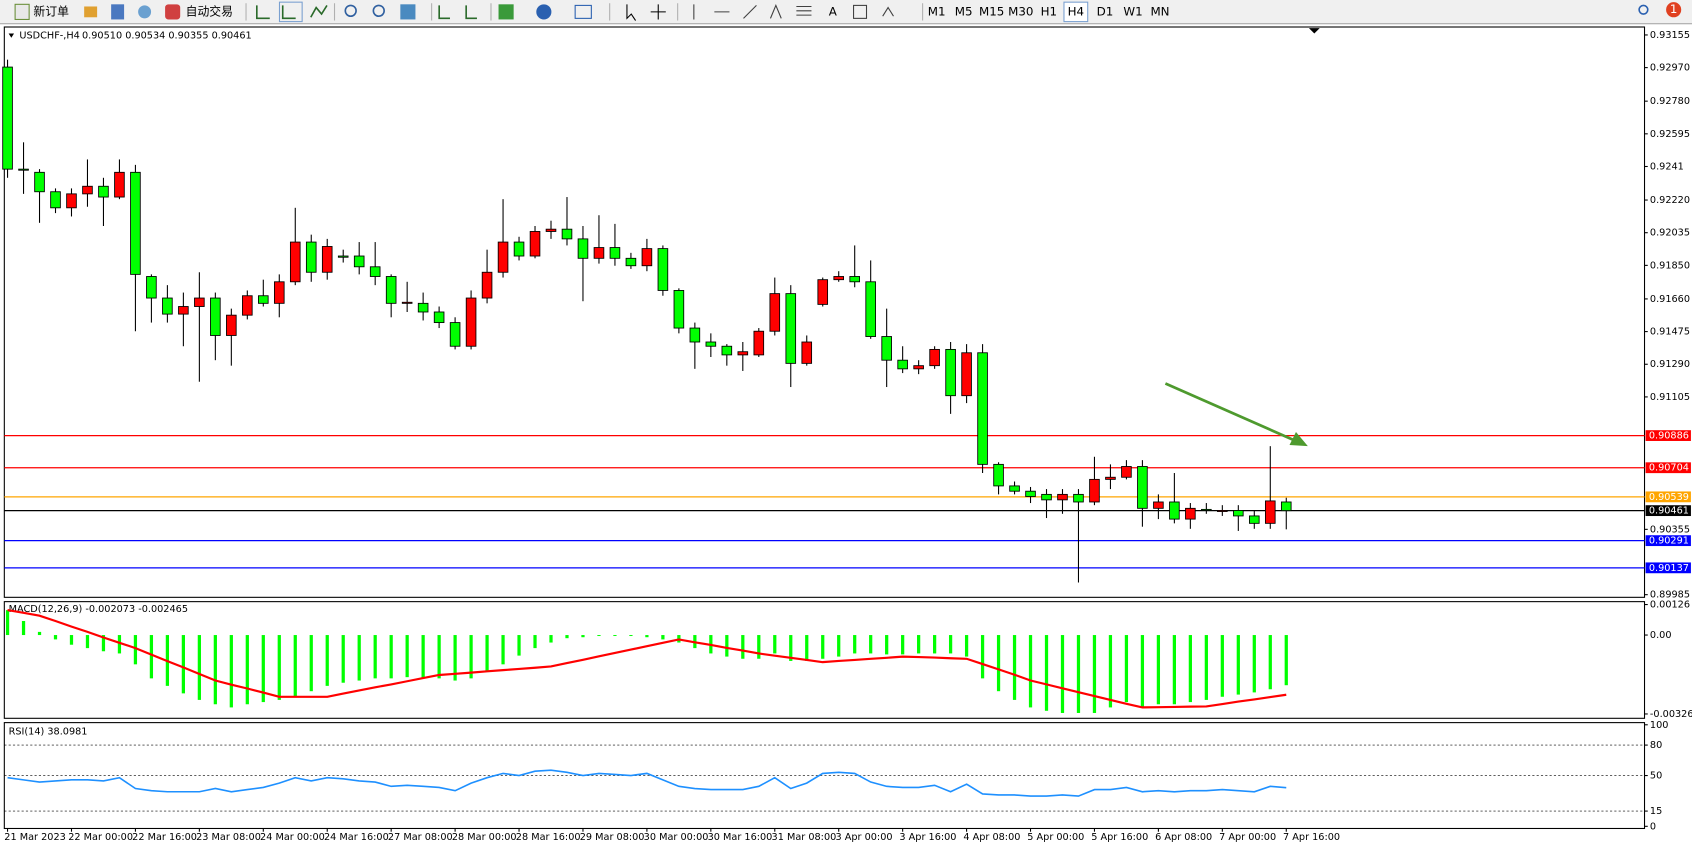 Image resolution: width=1692 pixels, height=849 pixels. I want to click on timeframe-button: MN, so click(1159, 11).